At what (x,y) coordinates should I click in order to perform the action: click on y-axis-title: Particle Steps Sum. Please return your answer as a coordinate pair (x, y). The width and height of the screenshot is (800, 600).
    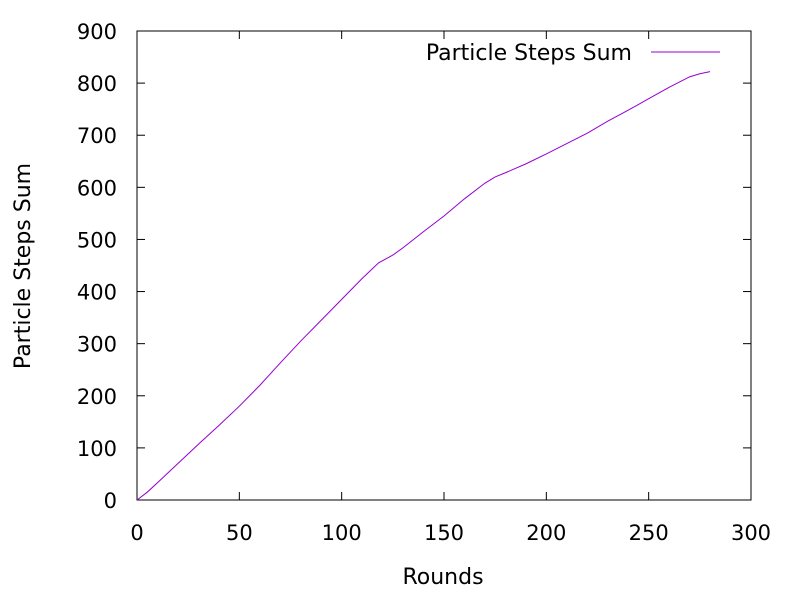
    Looking at the image, I should click on (23, 266).